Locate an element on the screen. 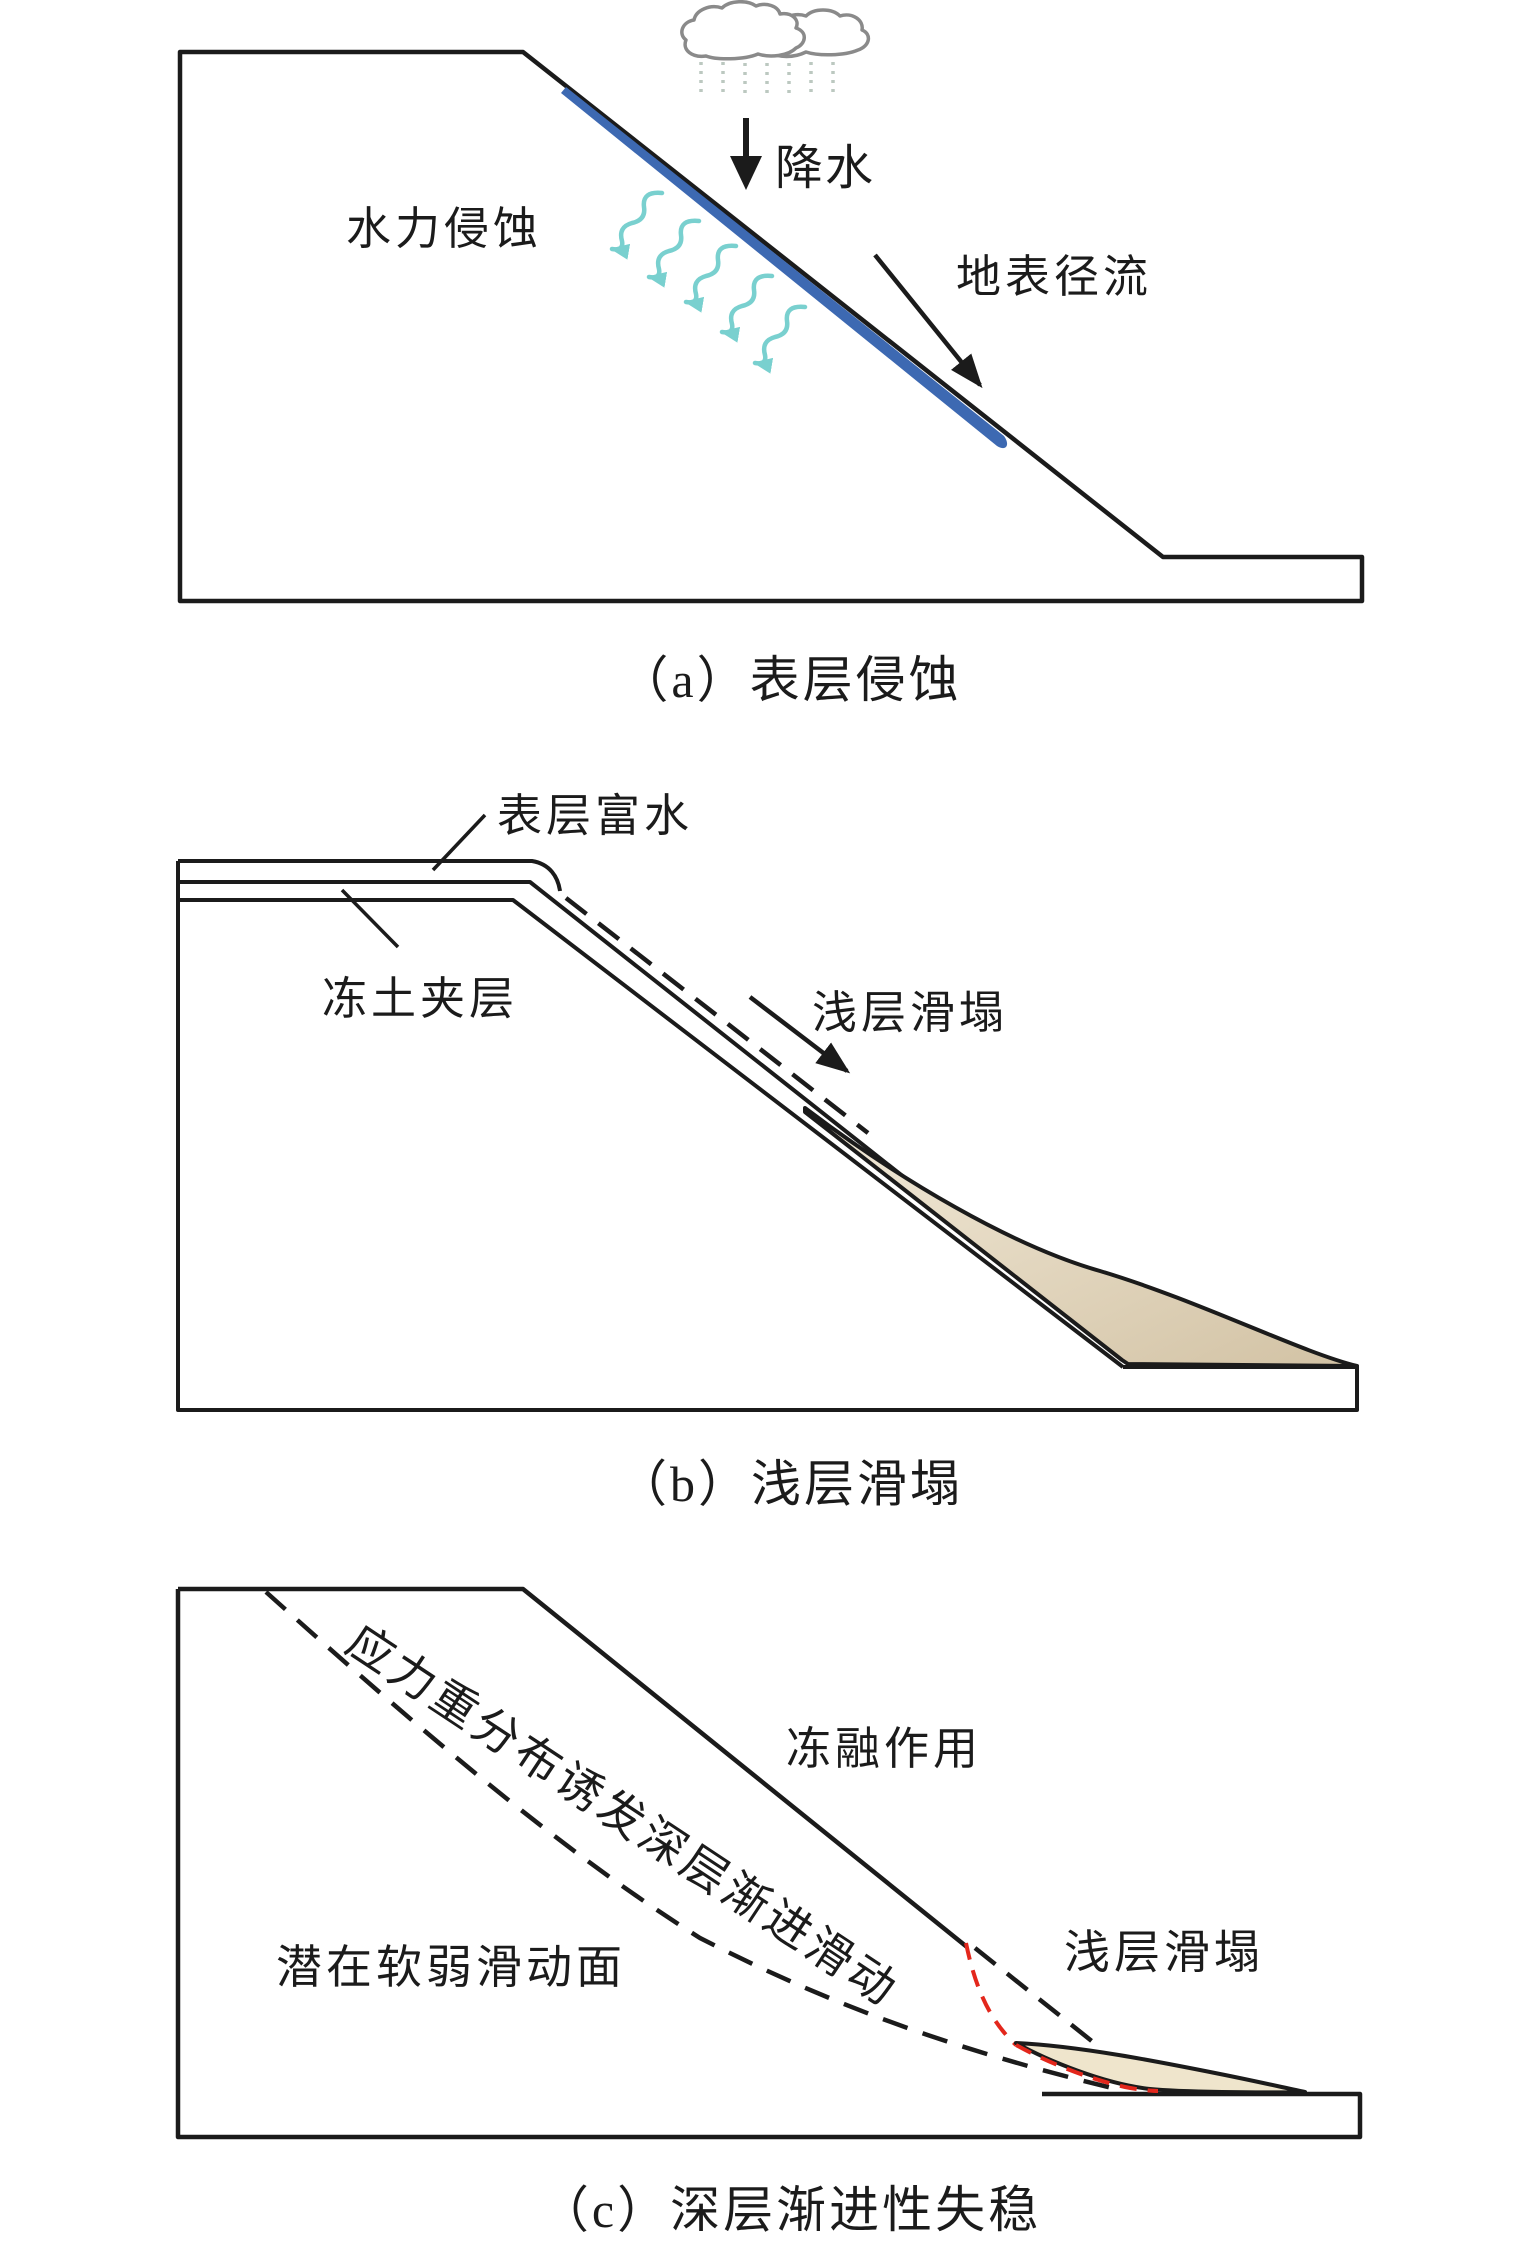 The image size is (1535, 2249). debris-lens is located at coordinates (1160, 2068).